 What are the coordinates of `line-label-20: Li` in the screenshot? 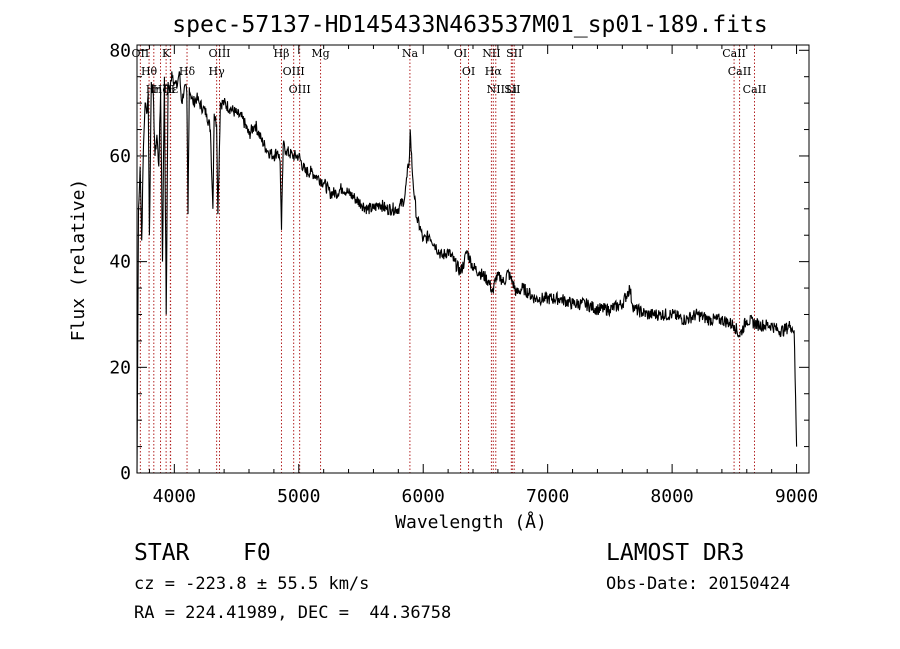 It's located at (511, 89).